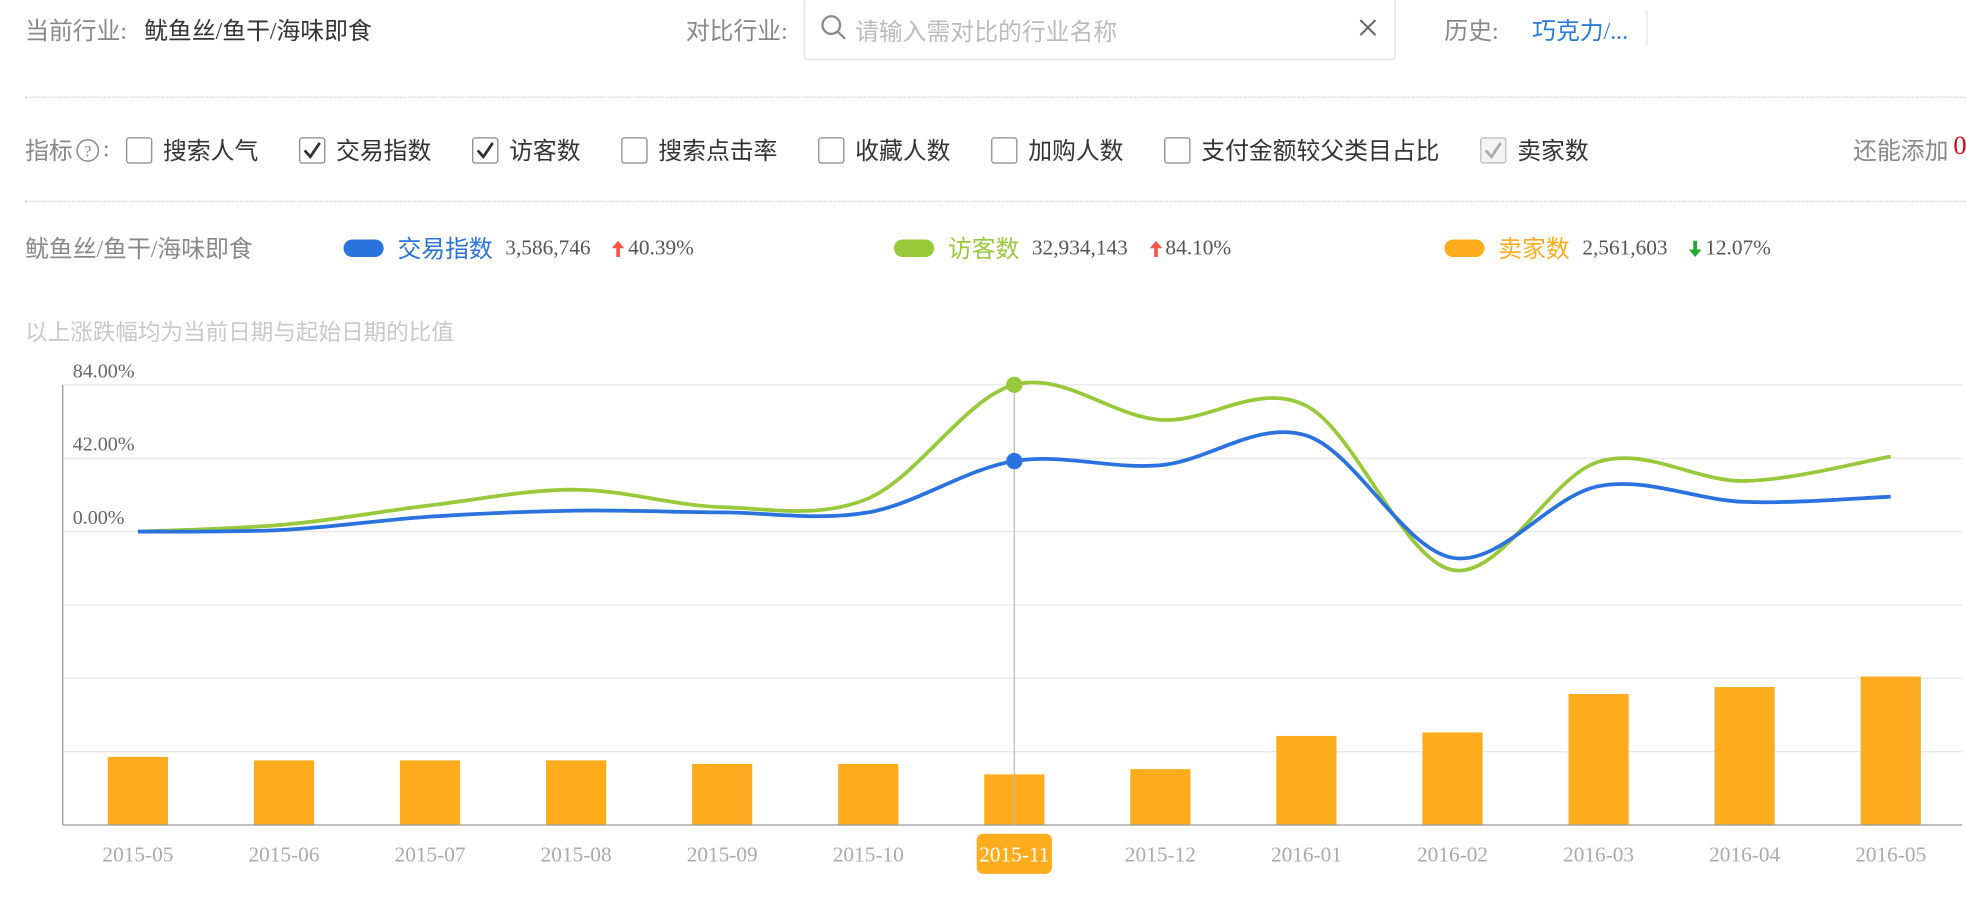 This screenshot has height=910, width=1966. I want to click on stat: 2,561,603, so click(1625, 247).